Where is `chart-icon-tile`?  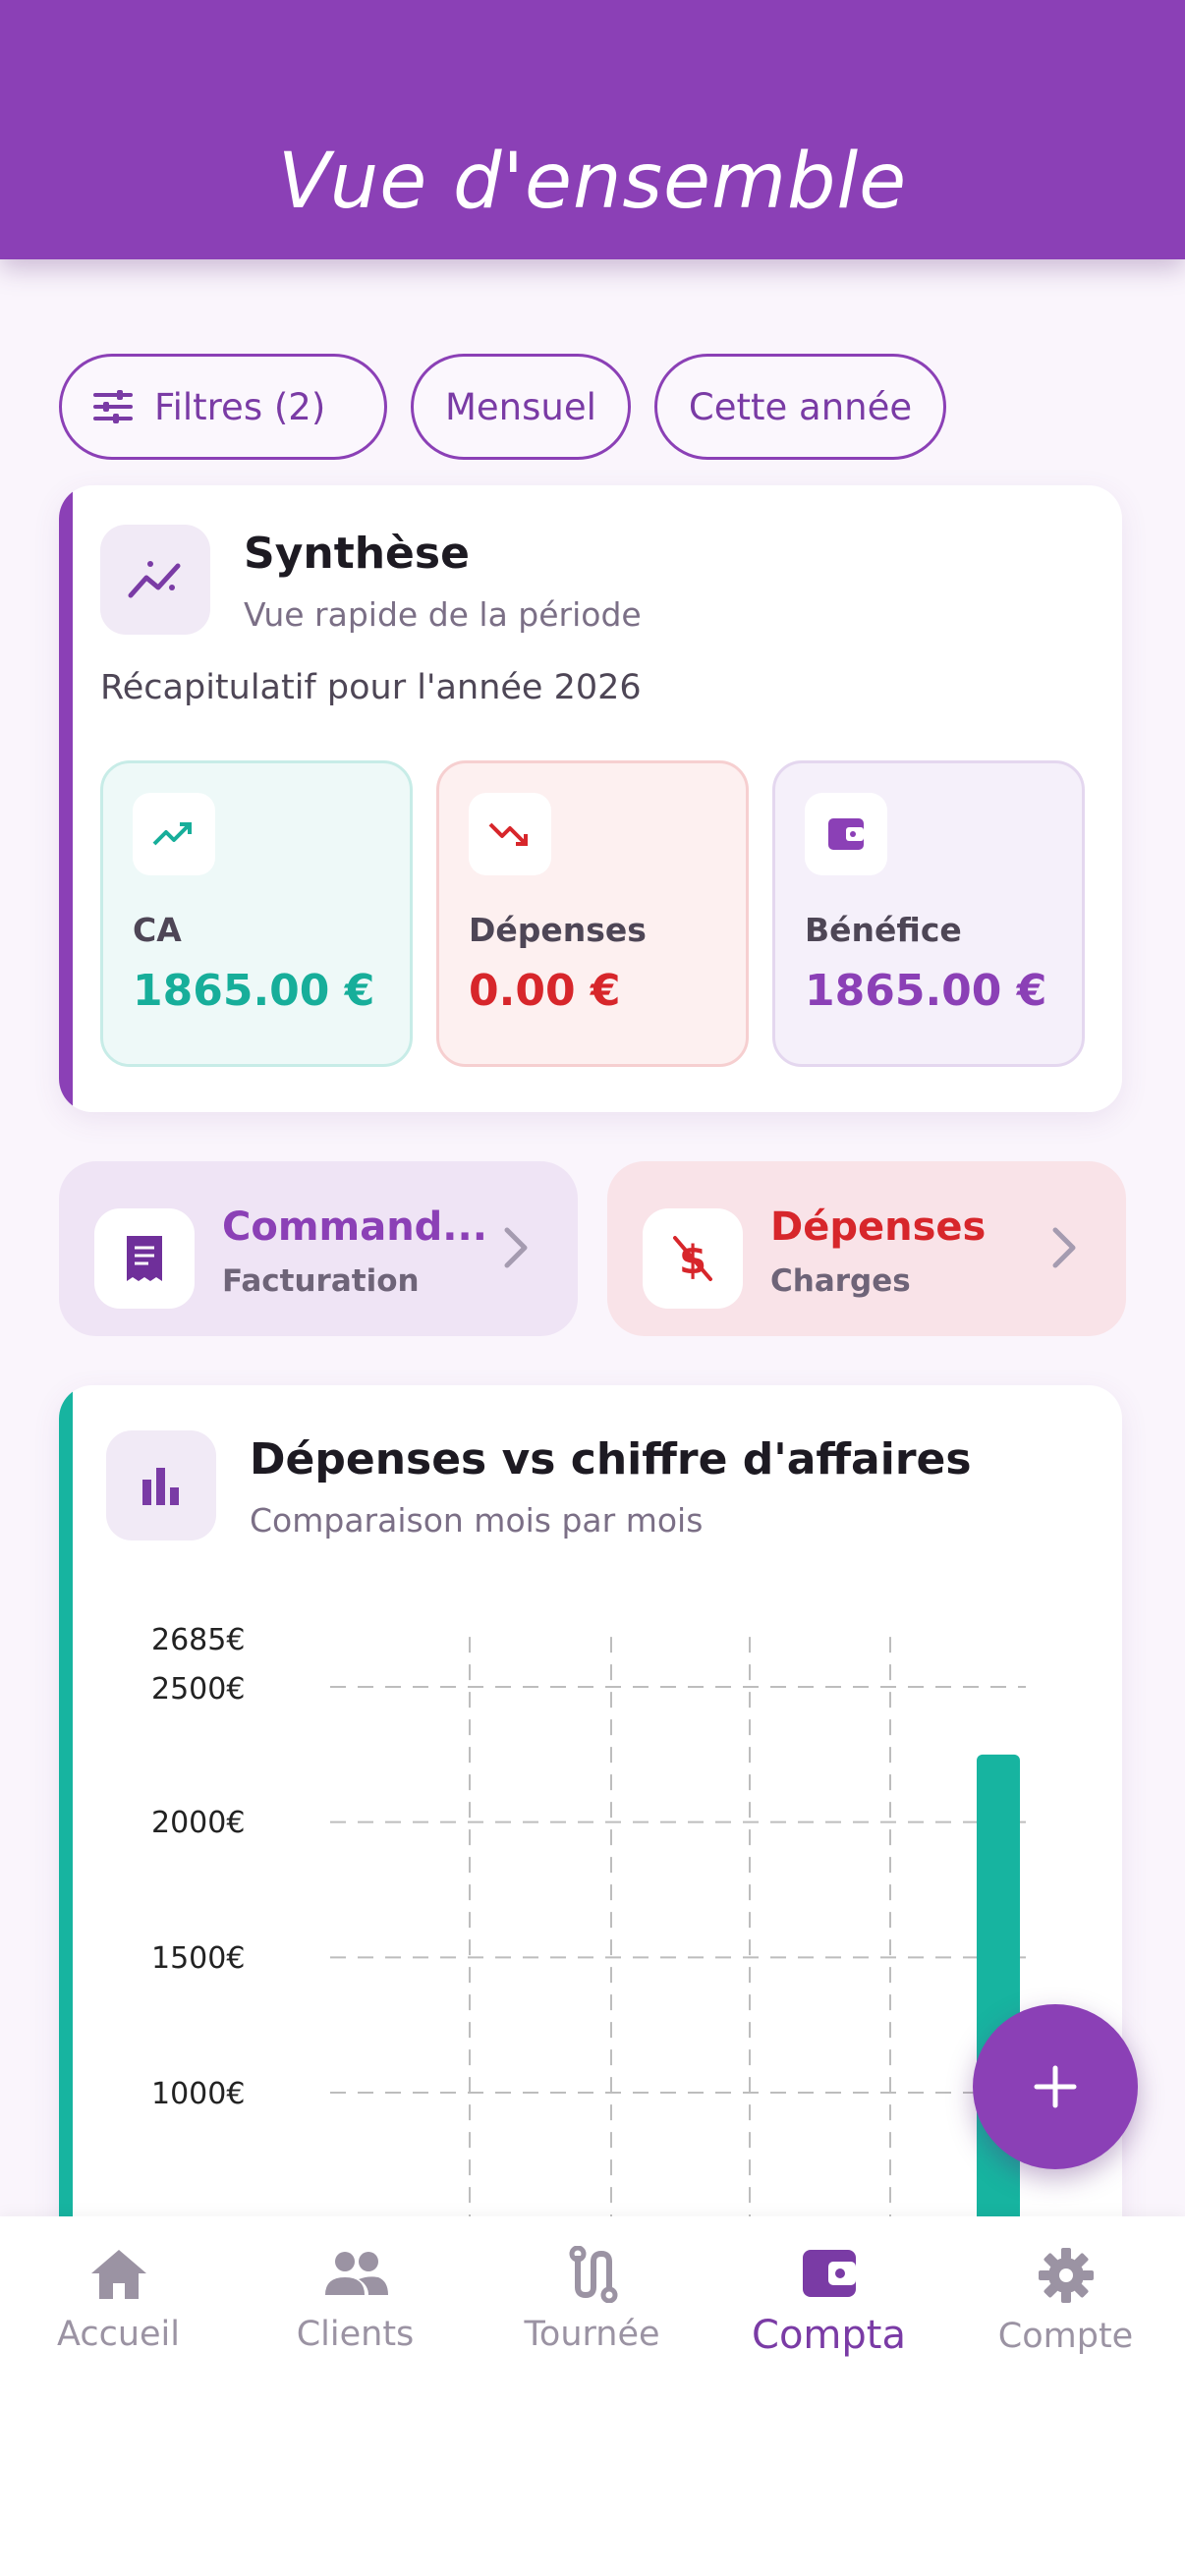 chart-icon-tile is located at coordinates (161, 1485).